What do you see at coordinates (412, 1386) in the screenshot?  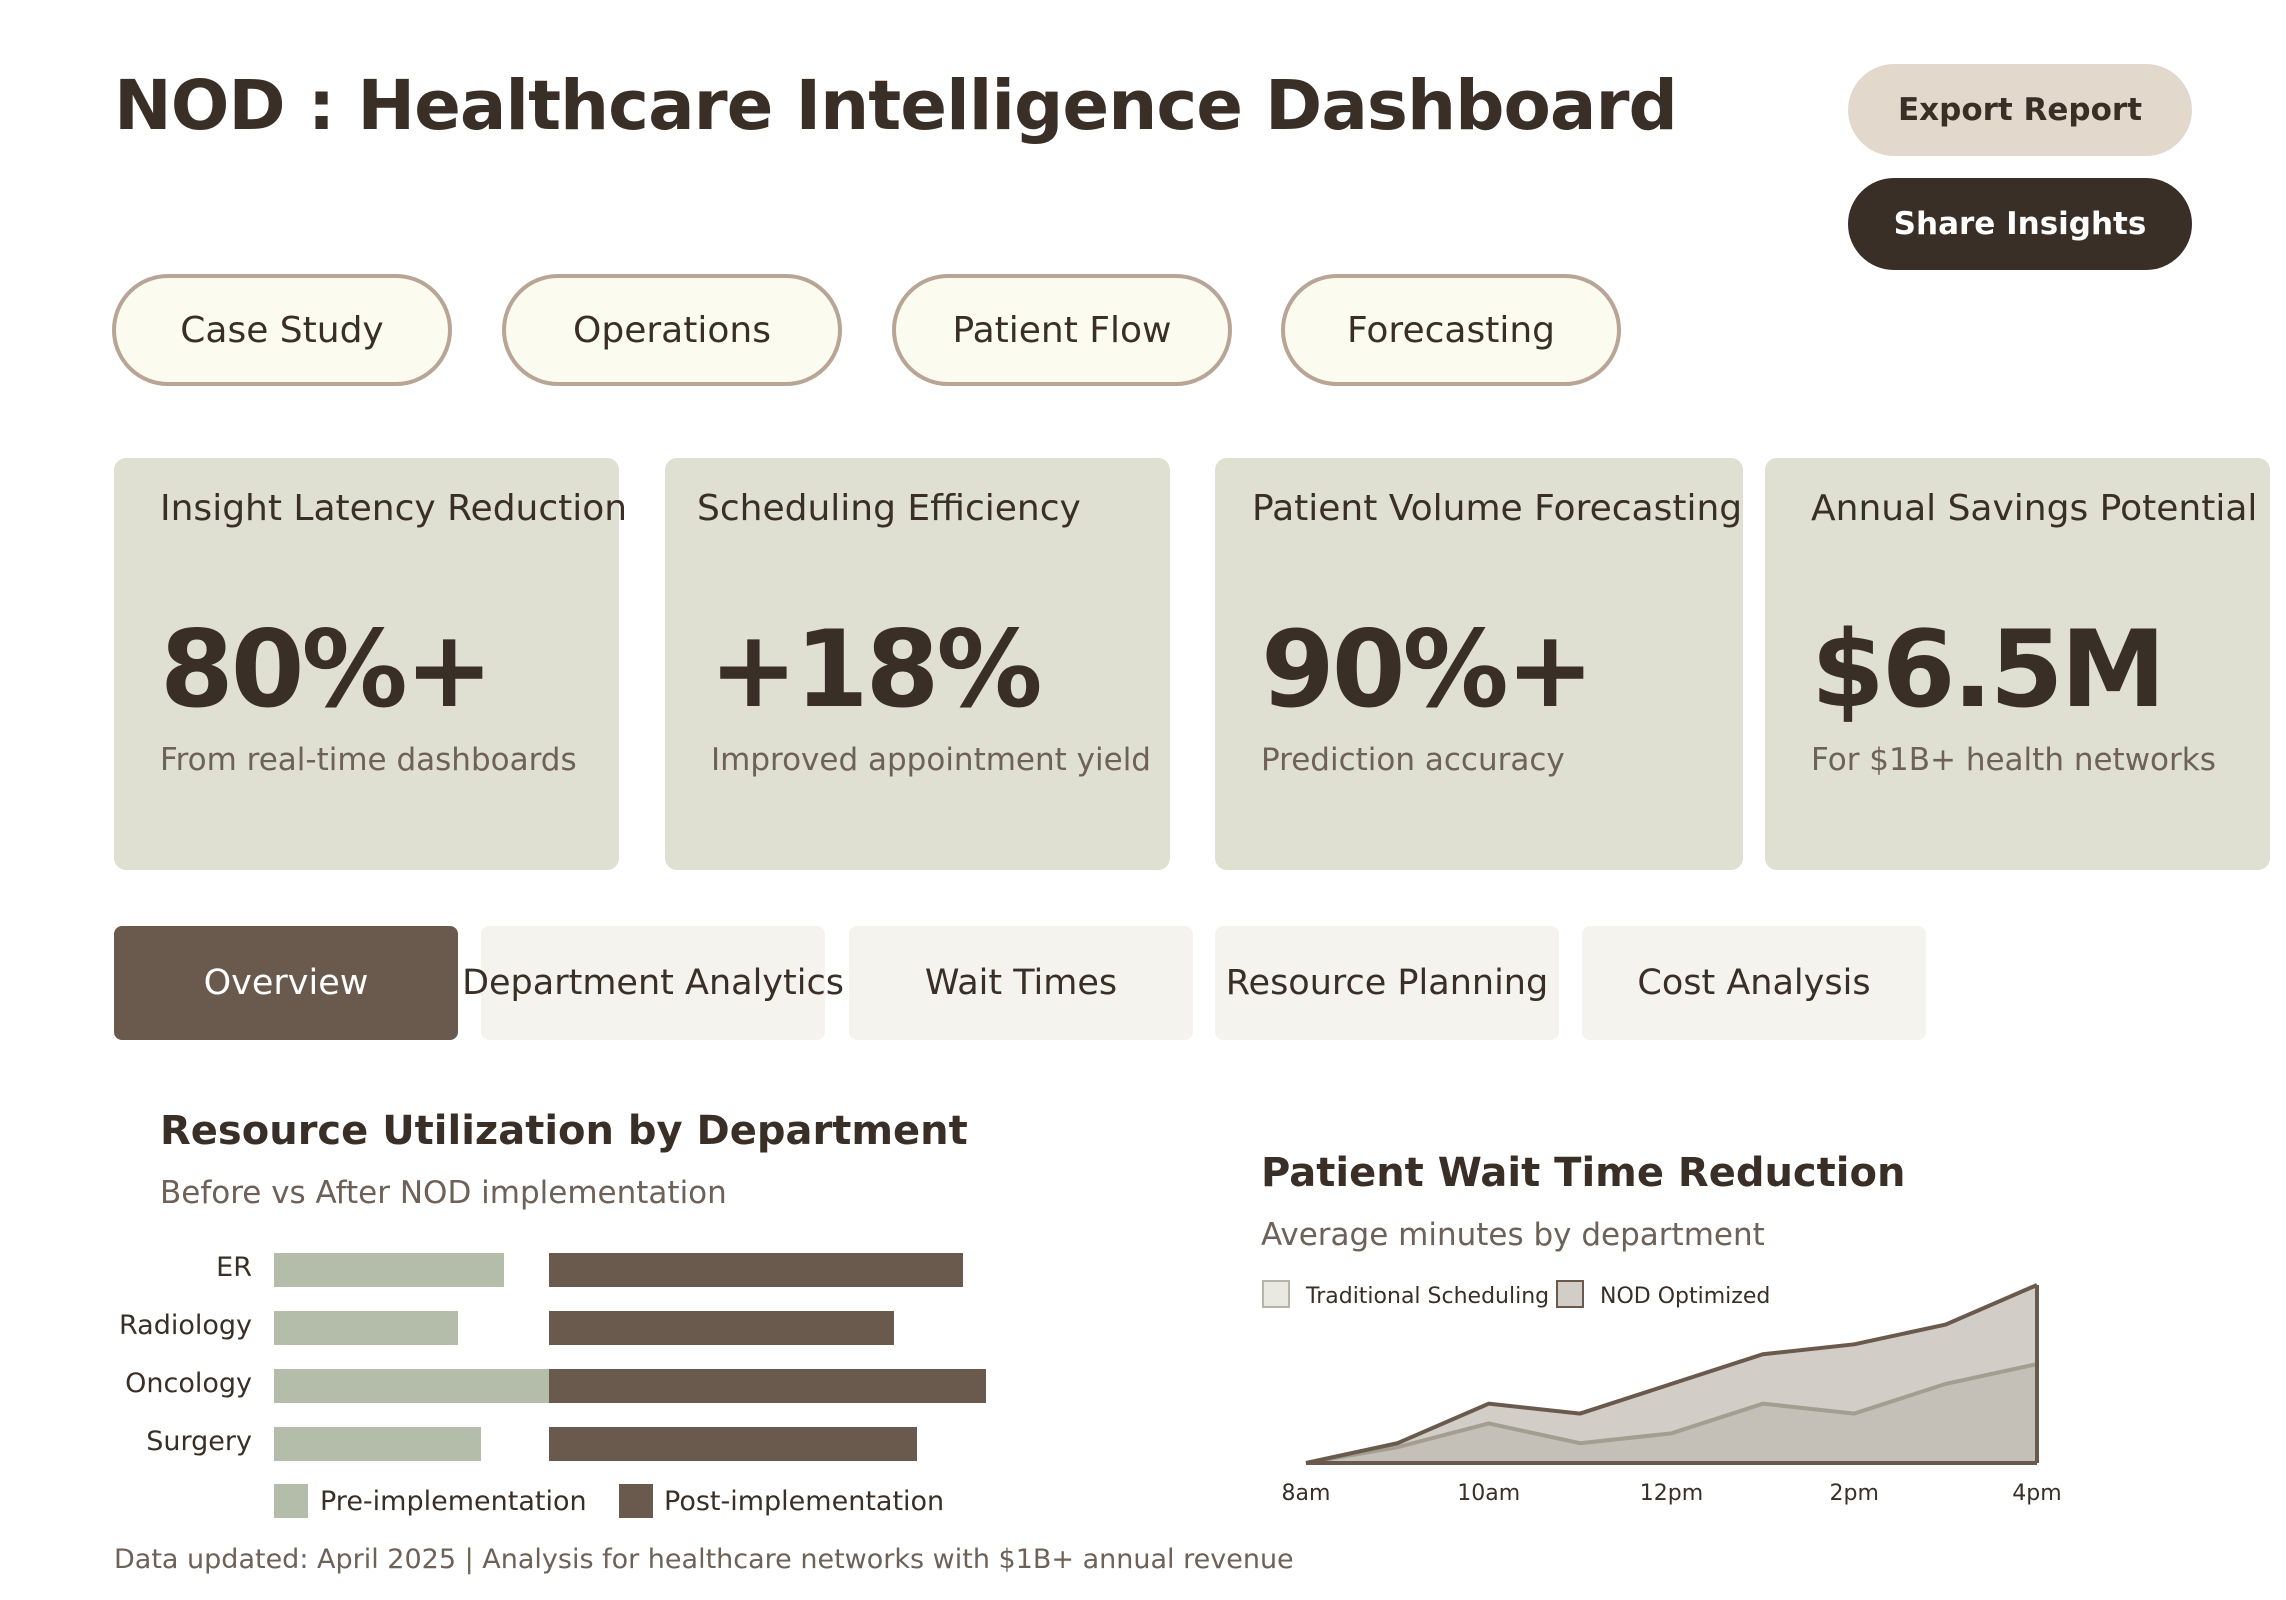 I see `bar-pre-oncology` at bounding box center [412, 1386].